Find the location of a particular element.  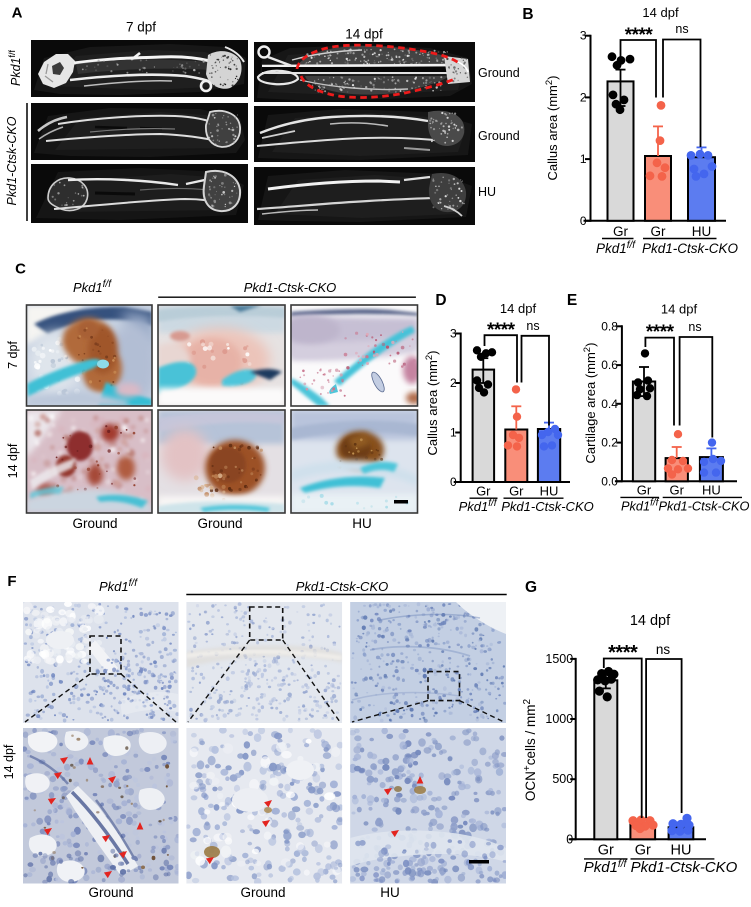

svg-text: B is located at coordinates (527, 14).